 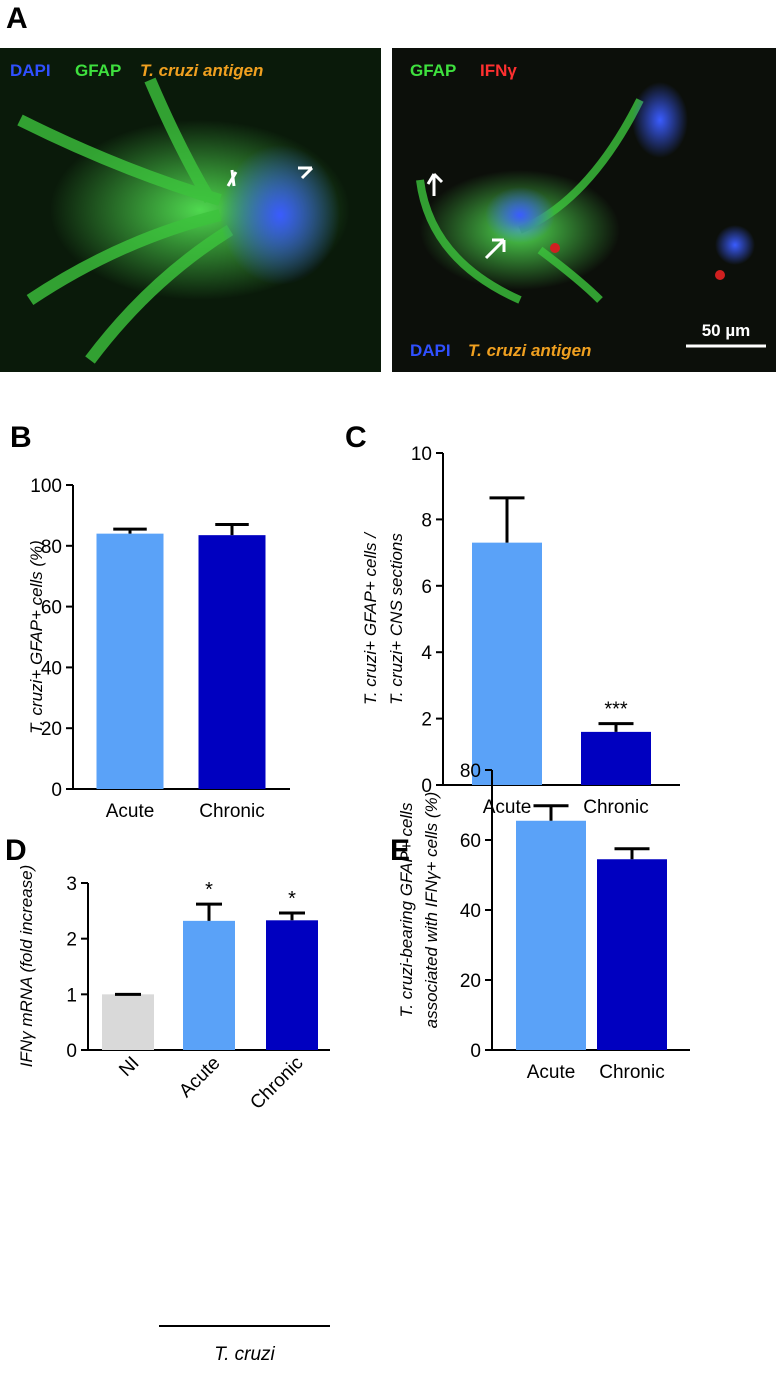 What do you see at coordinates (136, 70) in the screenshot?
I see `micrograph-left-labels: DAPI GFAP T. cruzi antigen` at bounding box center [136, 70].